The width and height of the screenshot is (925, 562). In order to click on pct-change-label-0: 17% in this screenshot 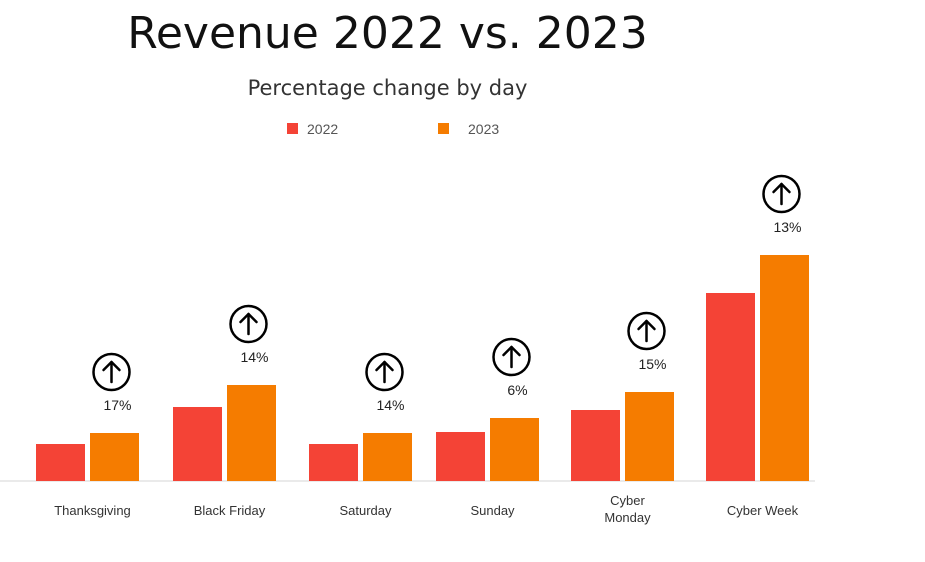, I will do `click(117, 405)`.